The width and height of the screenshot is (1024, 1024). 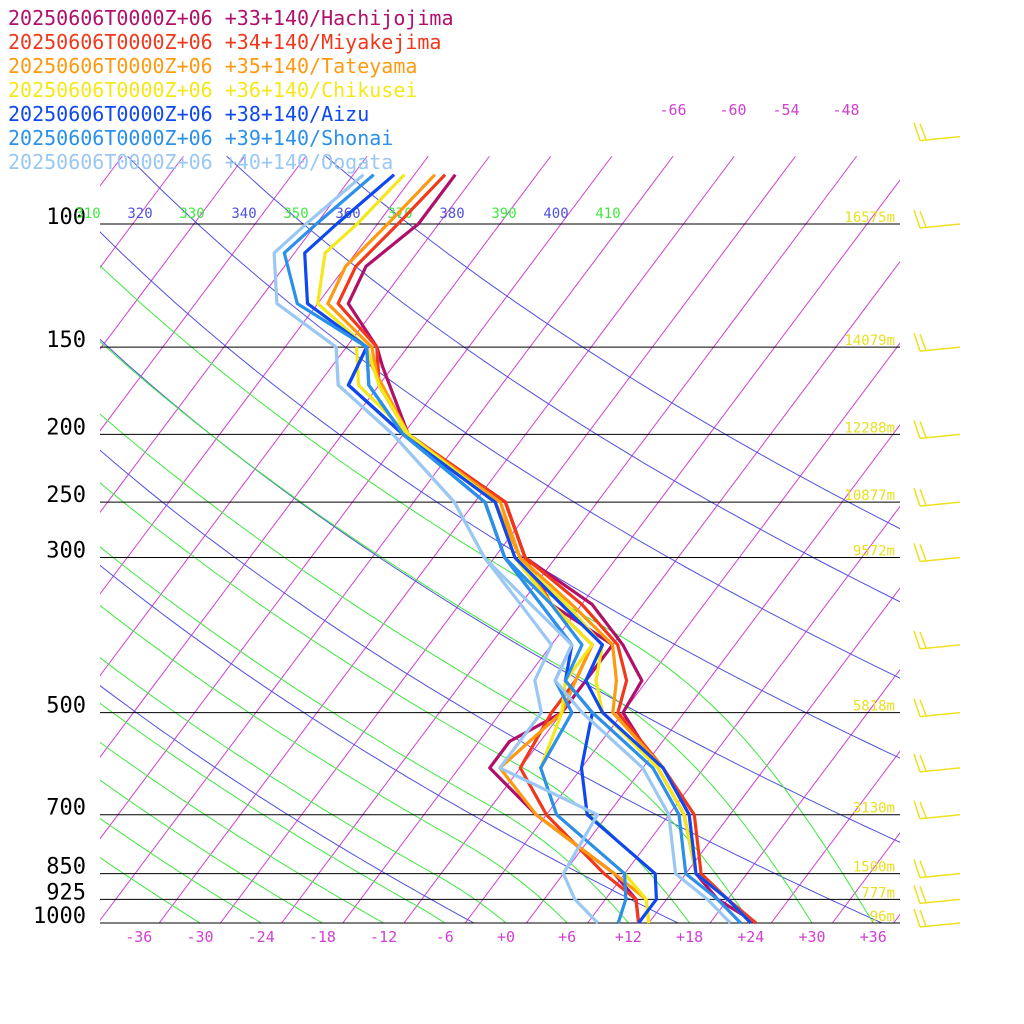 I want to click on height-label: 1500m, so click(x=874, y=868).